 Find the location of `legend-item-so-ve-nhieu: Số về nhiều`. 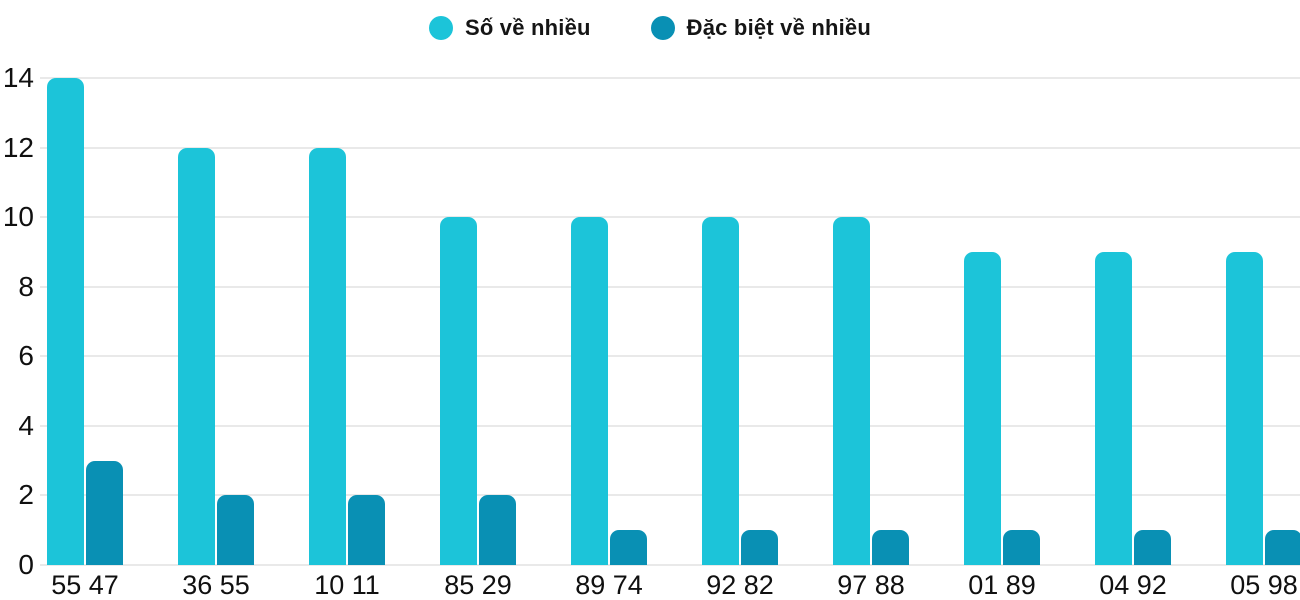

legend-item-so-ve-nhieu: Số về nhiều is located at coordinates (509, 28).